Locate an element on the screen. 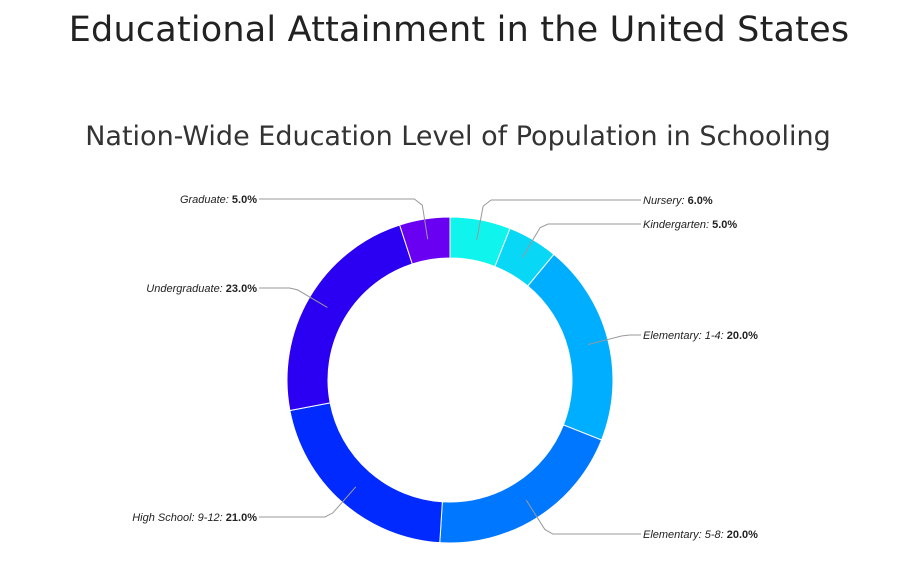 This screenshot has height=582, width=922. data-label-nursery: Nursery: 6.0% is located at coordinates (678, 201).